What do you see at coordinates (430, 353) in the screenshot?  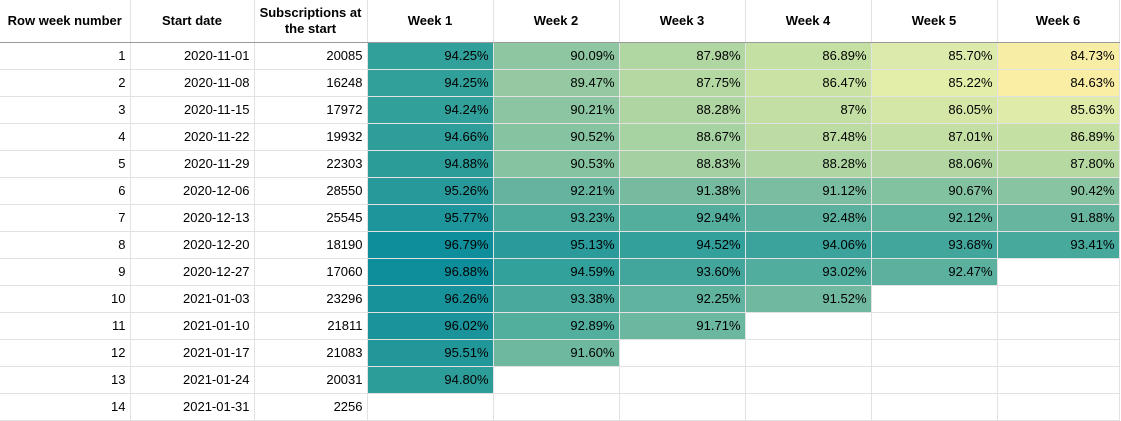 I see `week-1-retention-cell: 95.51%` at bounding box center [430, 353].